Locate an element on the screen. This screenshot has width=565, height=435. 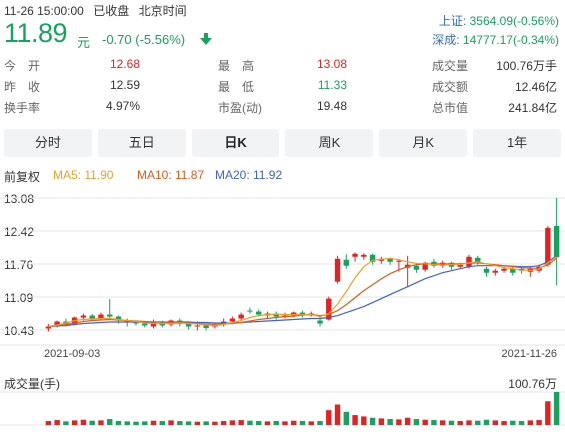
ma5-line is located at coordinates (302, 292).